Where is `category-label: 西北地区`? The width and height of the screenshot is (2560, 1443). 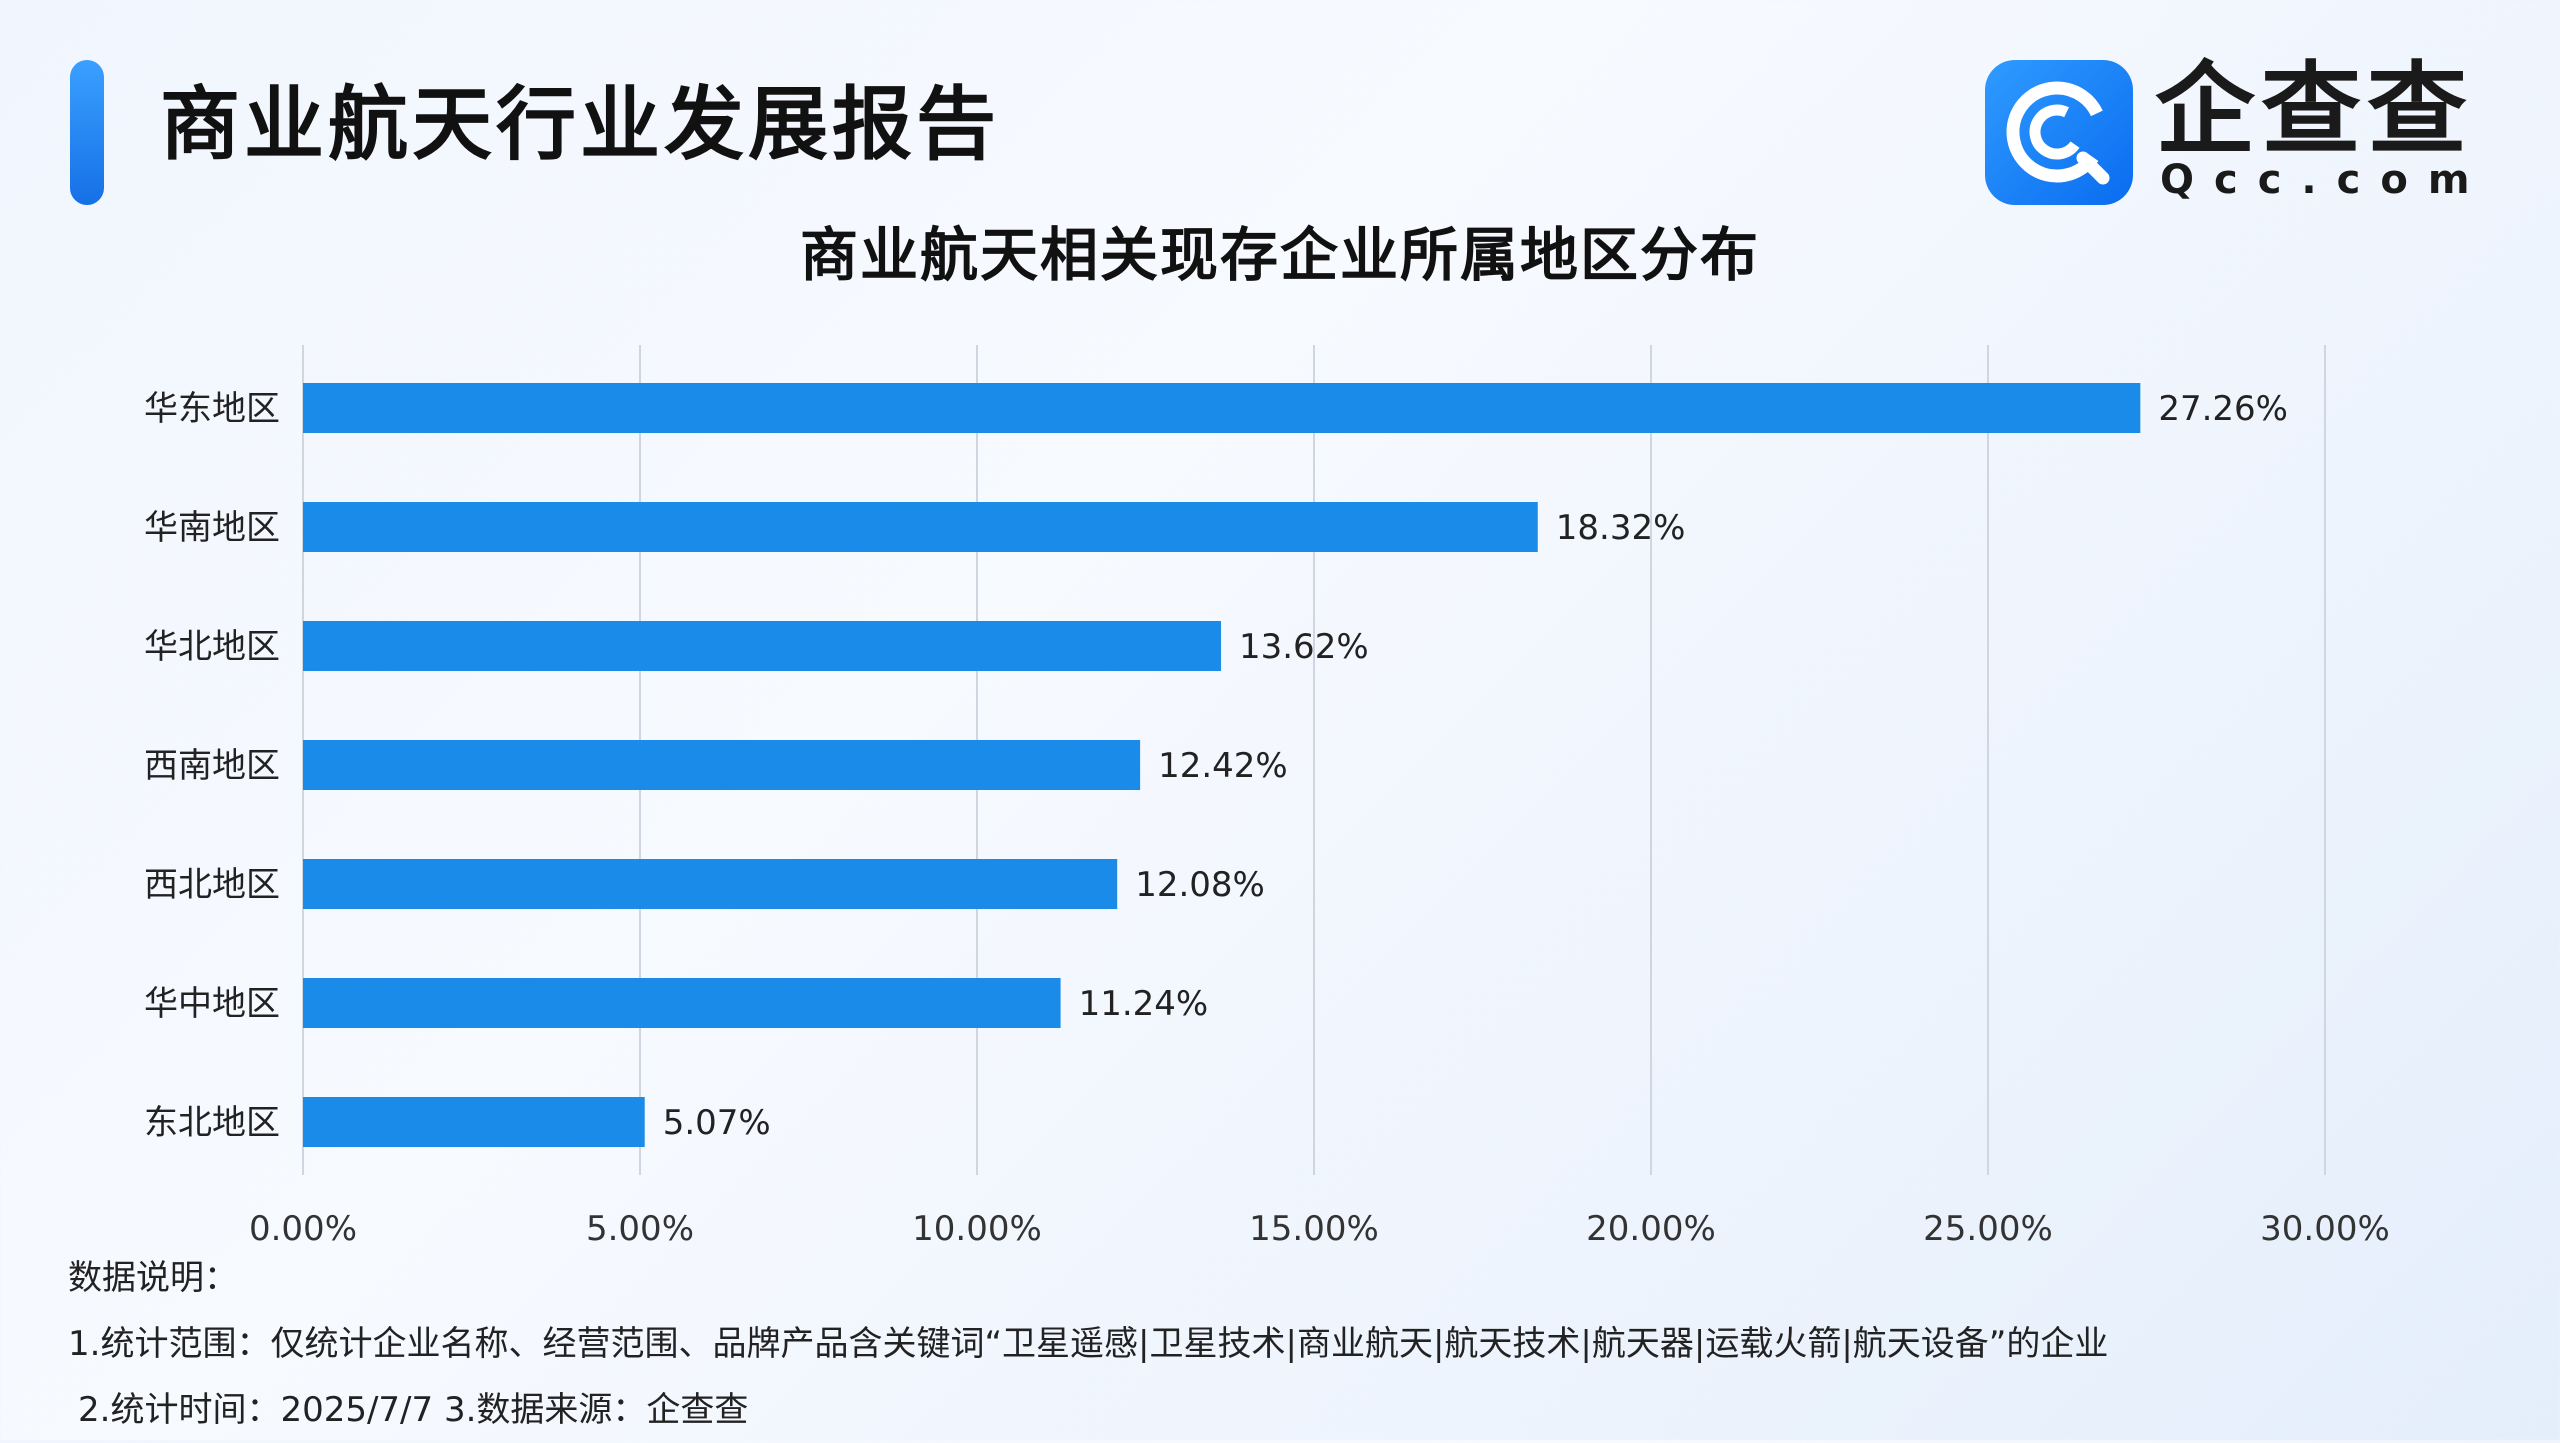 category-label: 西北地区 is located at coordinates (212, 885).